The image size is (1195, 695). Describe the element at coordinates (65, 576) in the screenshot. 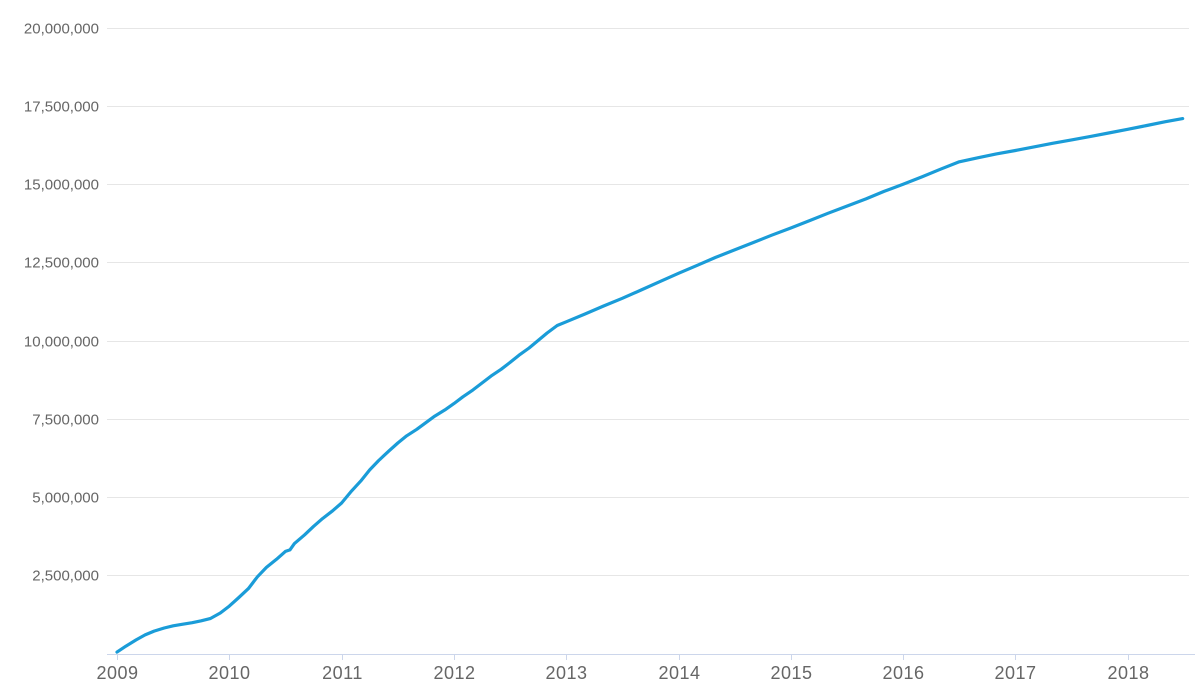

I see `y-axis-tick-label: 2,500,000` at that location.